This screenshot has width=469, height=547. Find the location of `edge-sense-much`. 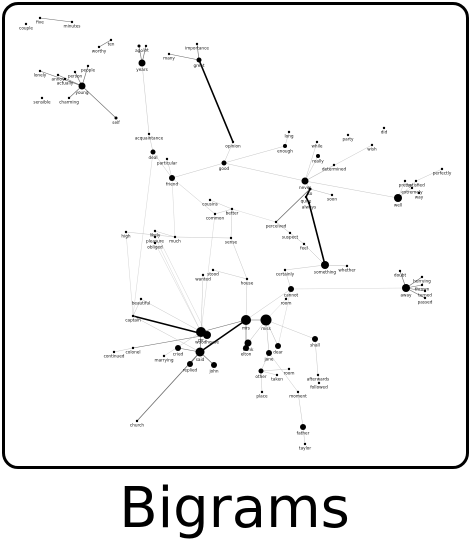

edge-sense-much is located at coordinates (203, 237).